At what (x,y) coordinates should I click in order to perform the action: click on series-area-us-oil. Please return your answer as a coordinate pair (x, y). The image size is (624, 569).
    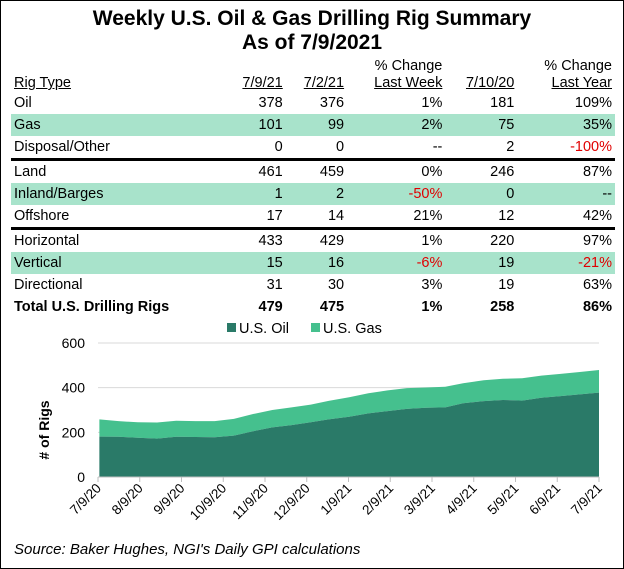
    Looking at the image, I should click on (349, 434).